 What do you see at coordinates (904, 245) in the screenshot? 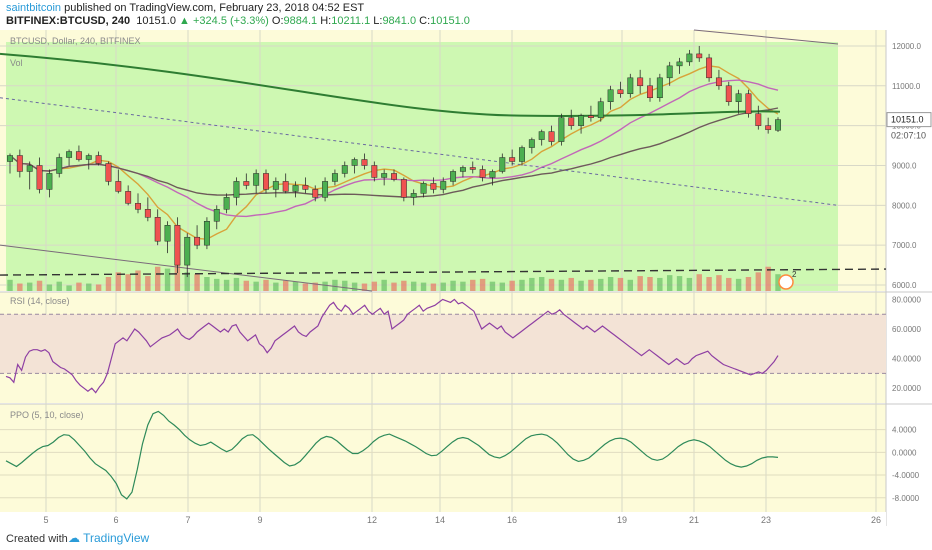
I see `price-tick-label: 7000.0` at bounding box center [904, 245].